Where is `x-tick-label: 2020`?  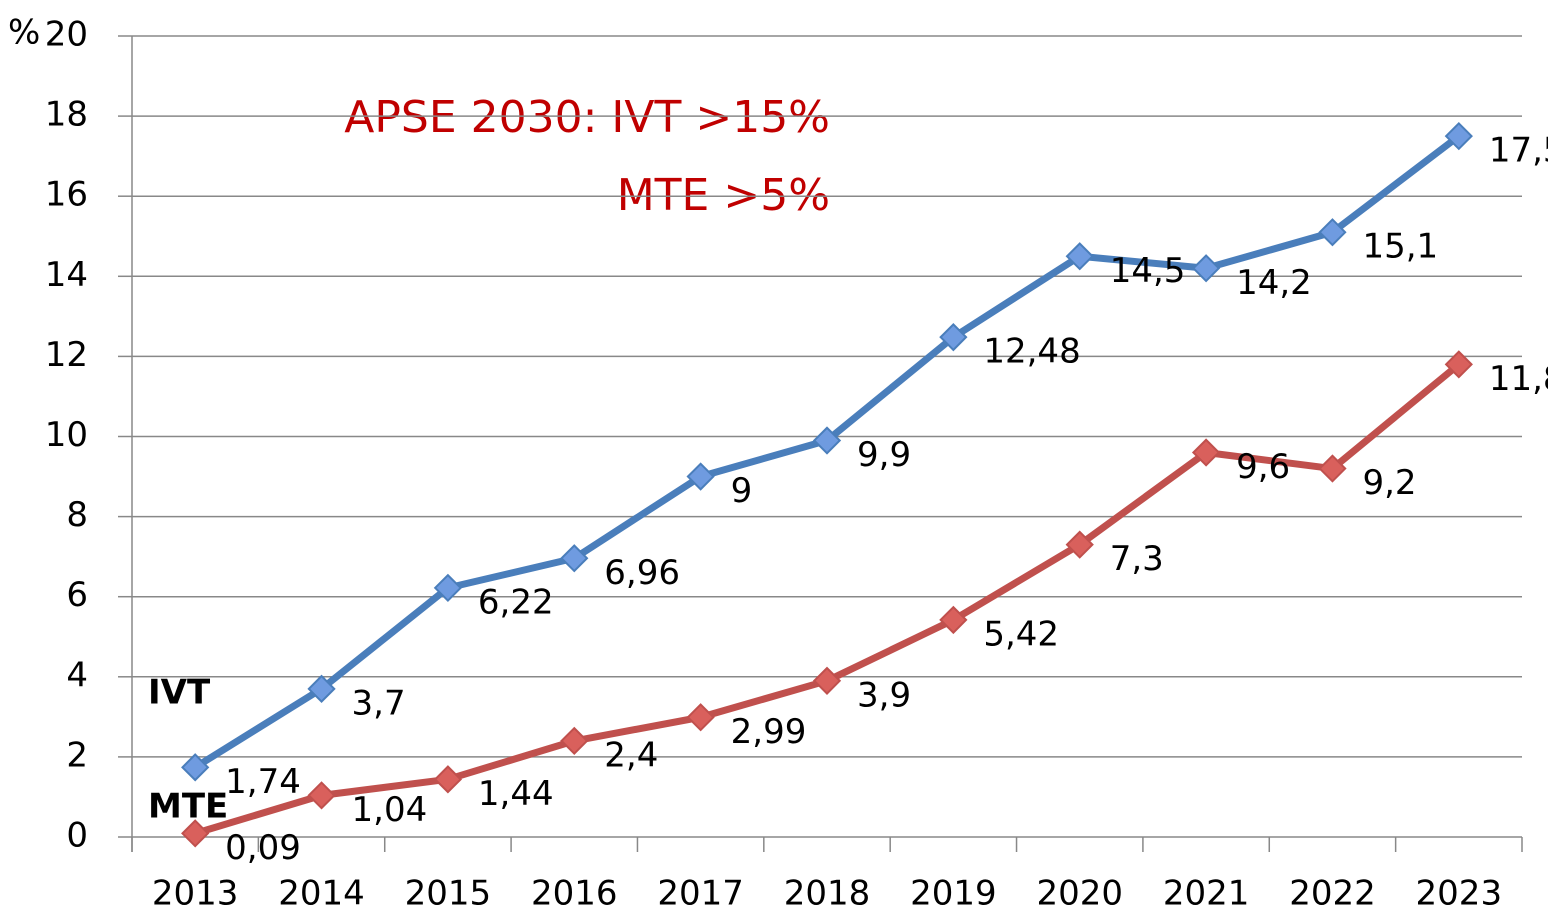
x-tick-label: 2020 is located at coordinates (1079, 894).